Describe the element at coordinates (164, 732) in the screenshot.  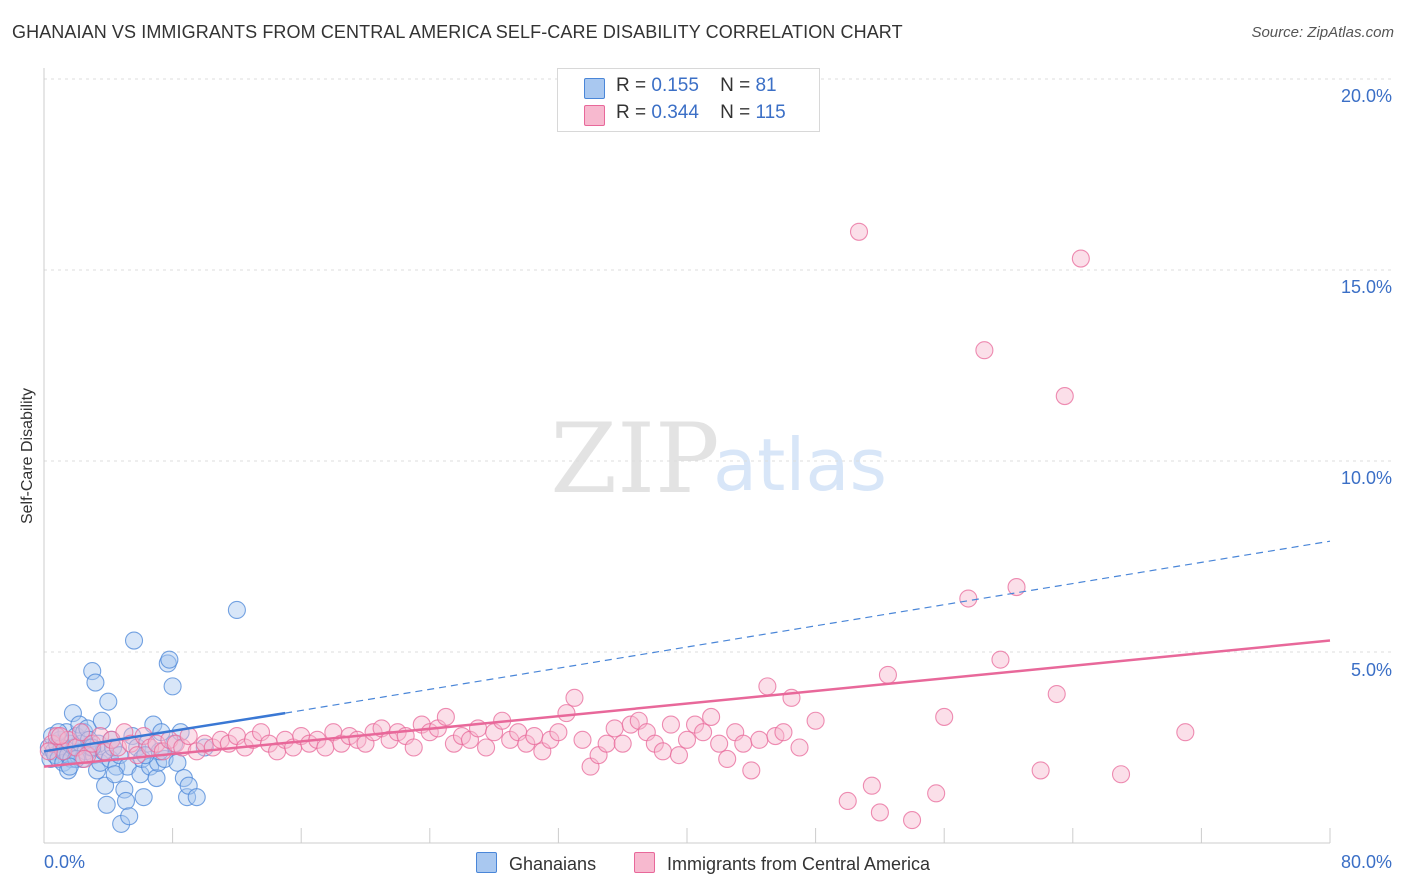
I see `ghanaians-trend-line` at that location.